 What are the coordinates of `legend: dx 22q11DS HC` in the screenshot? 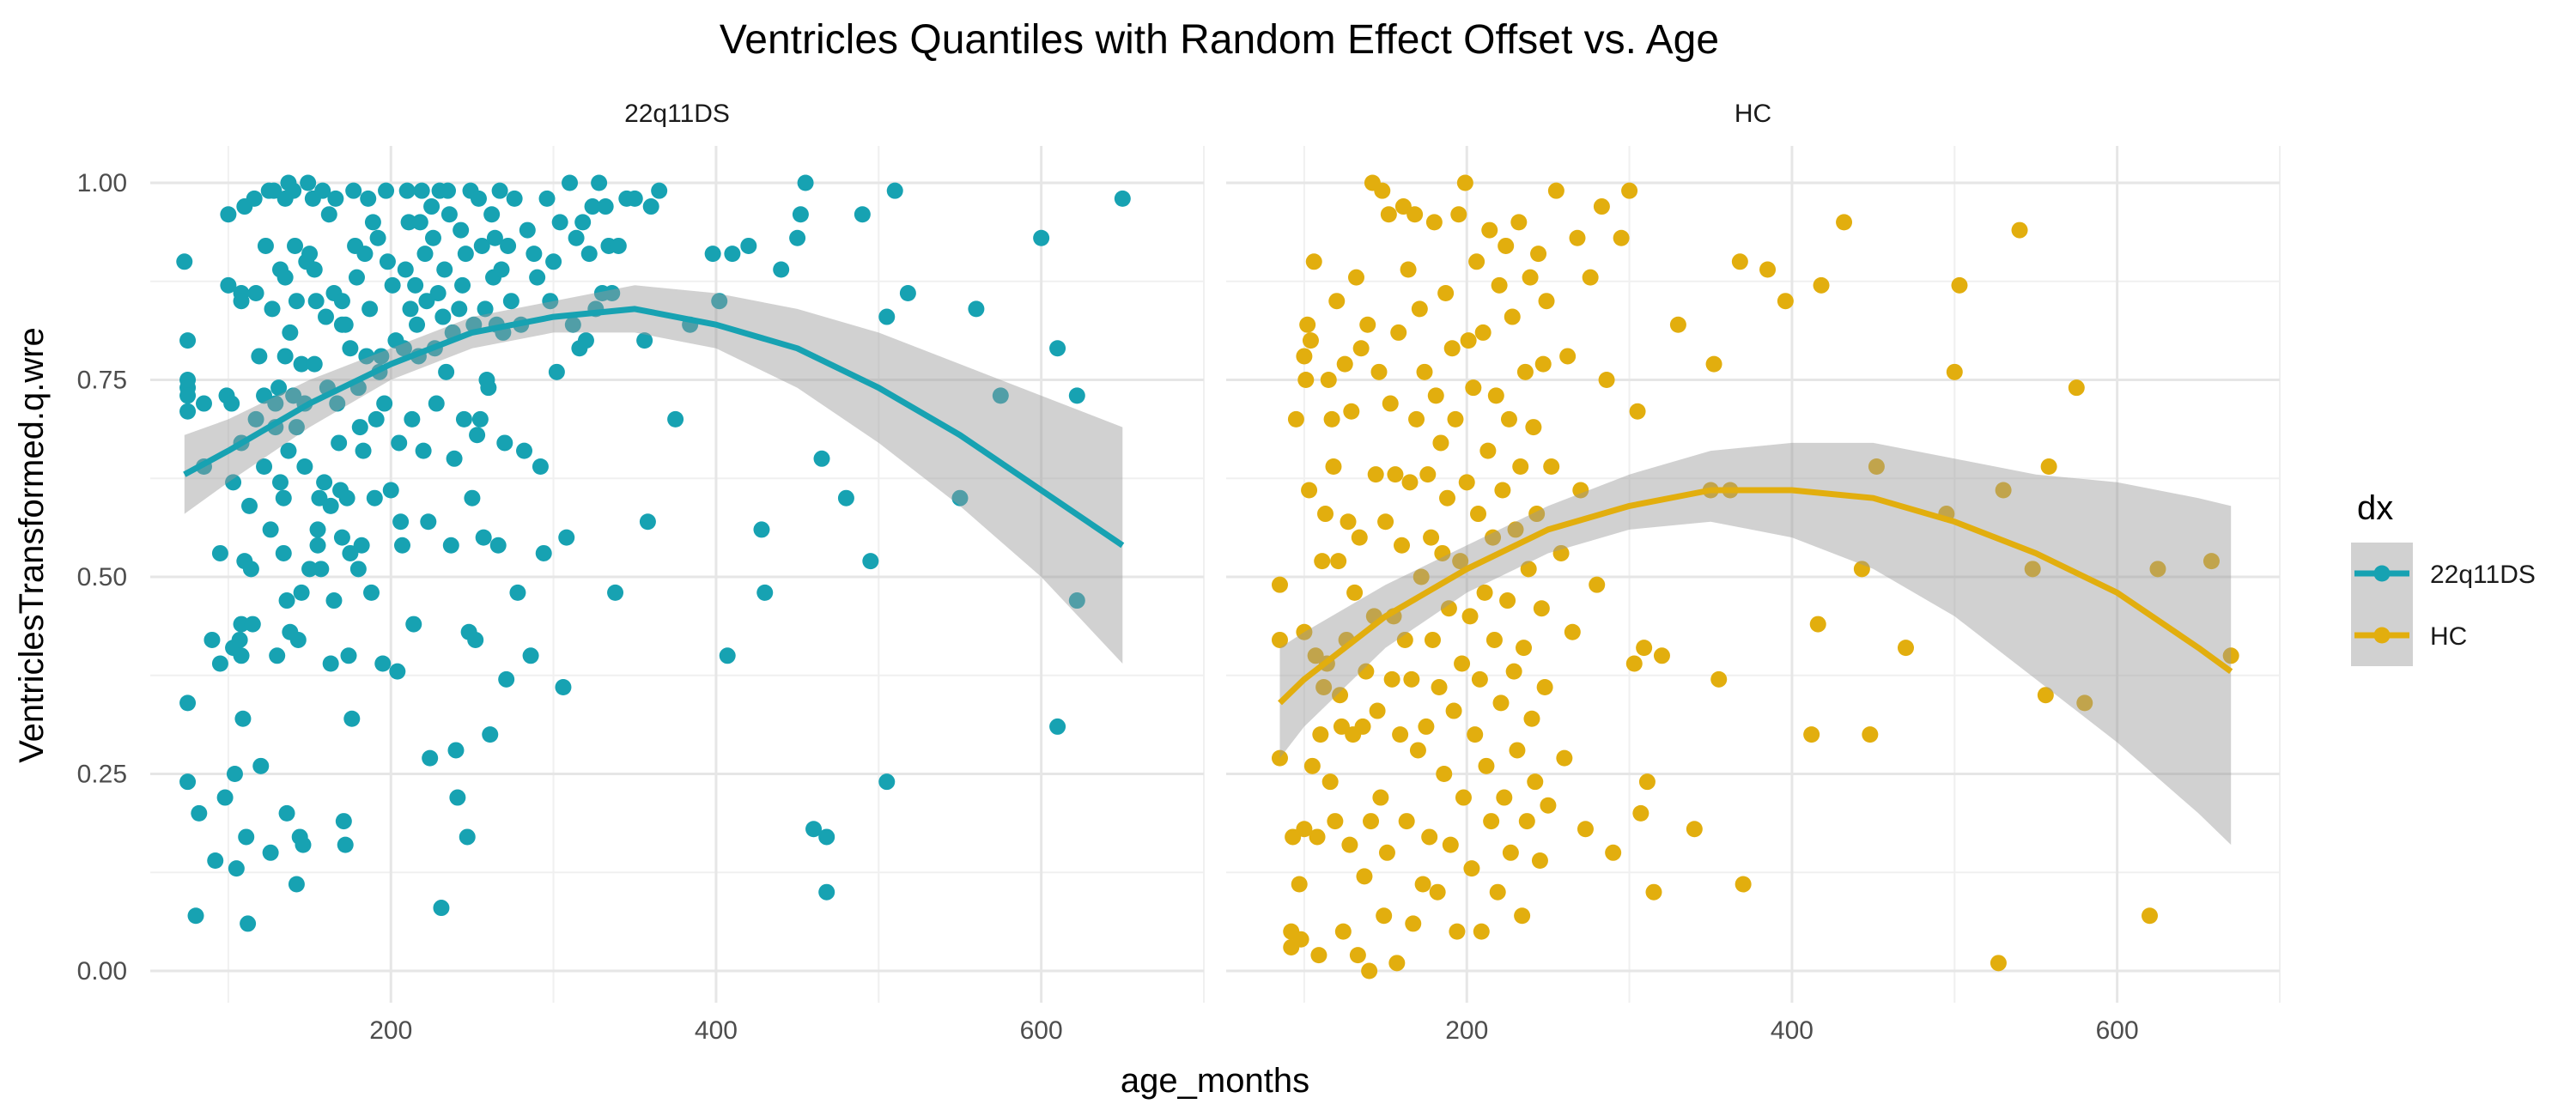 It's located at (2443, 577).